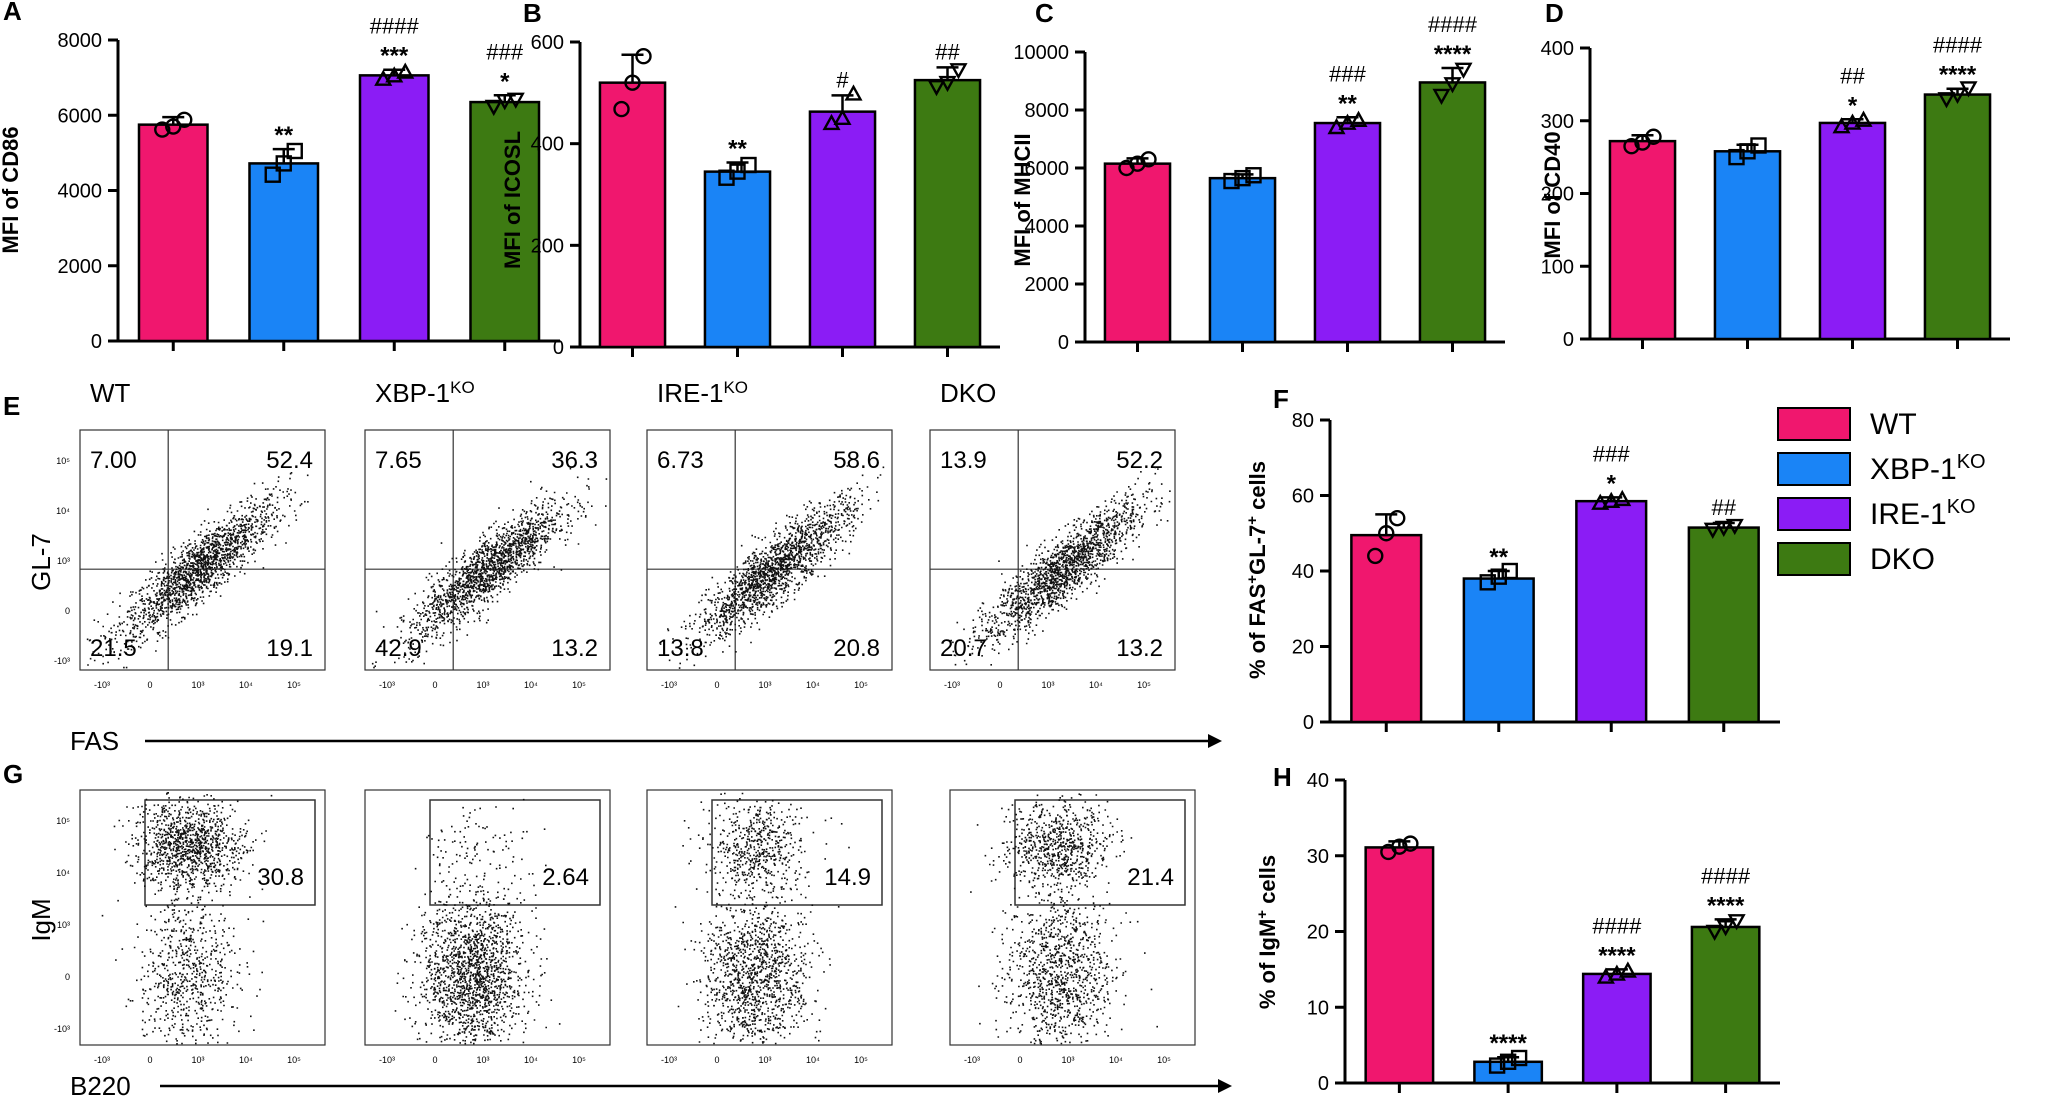 The image size is (2050, 1103). What do you see at coordinates (1557, 267) in the screenshot?
I see `y-tick-label: 100` at bounding box center [1557, 267].